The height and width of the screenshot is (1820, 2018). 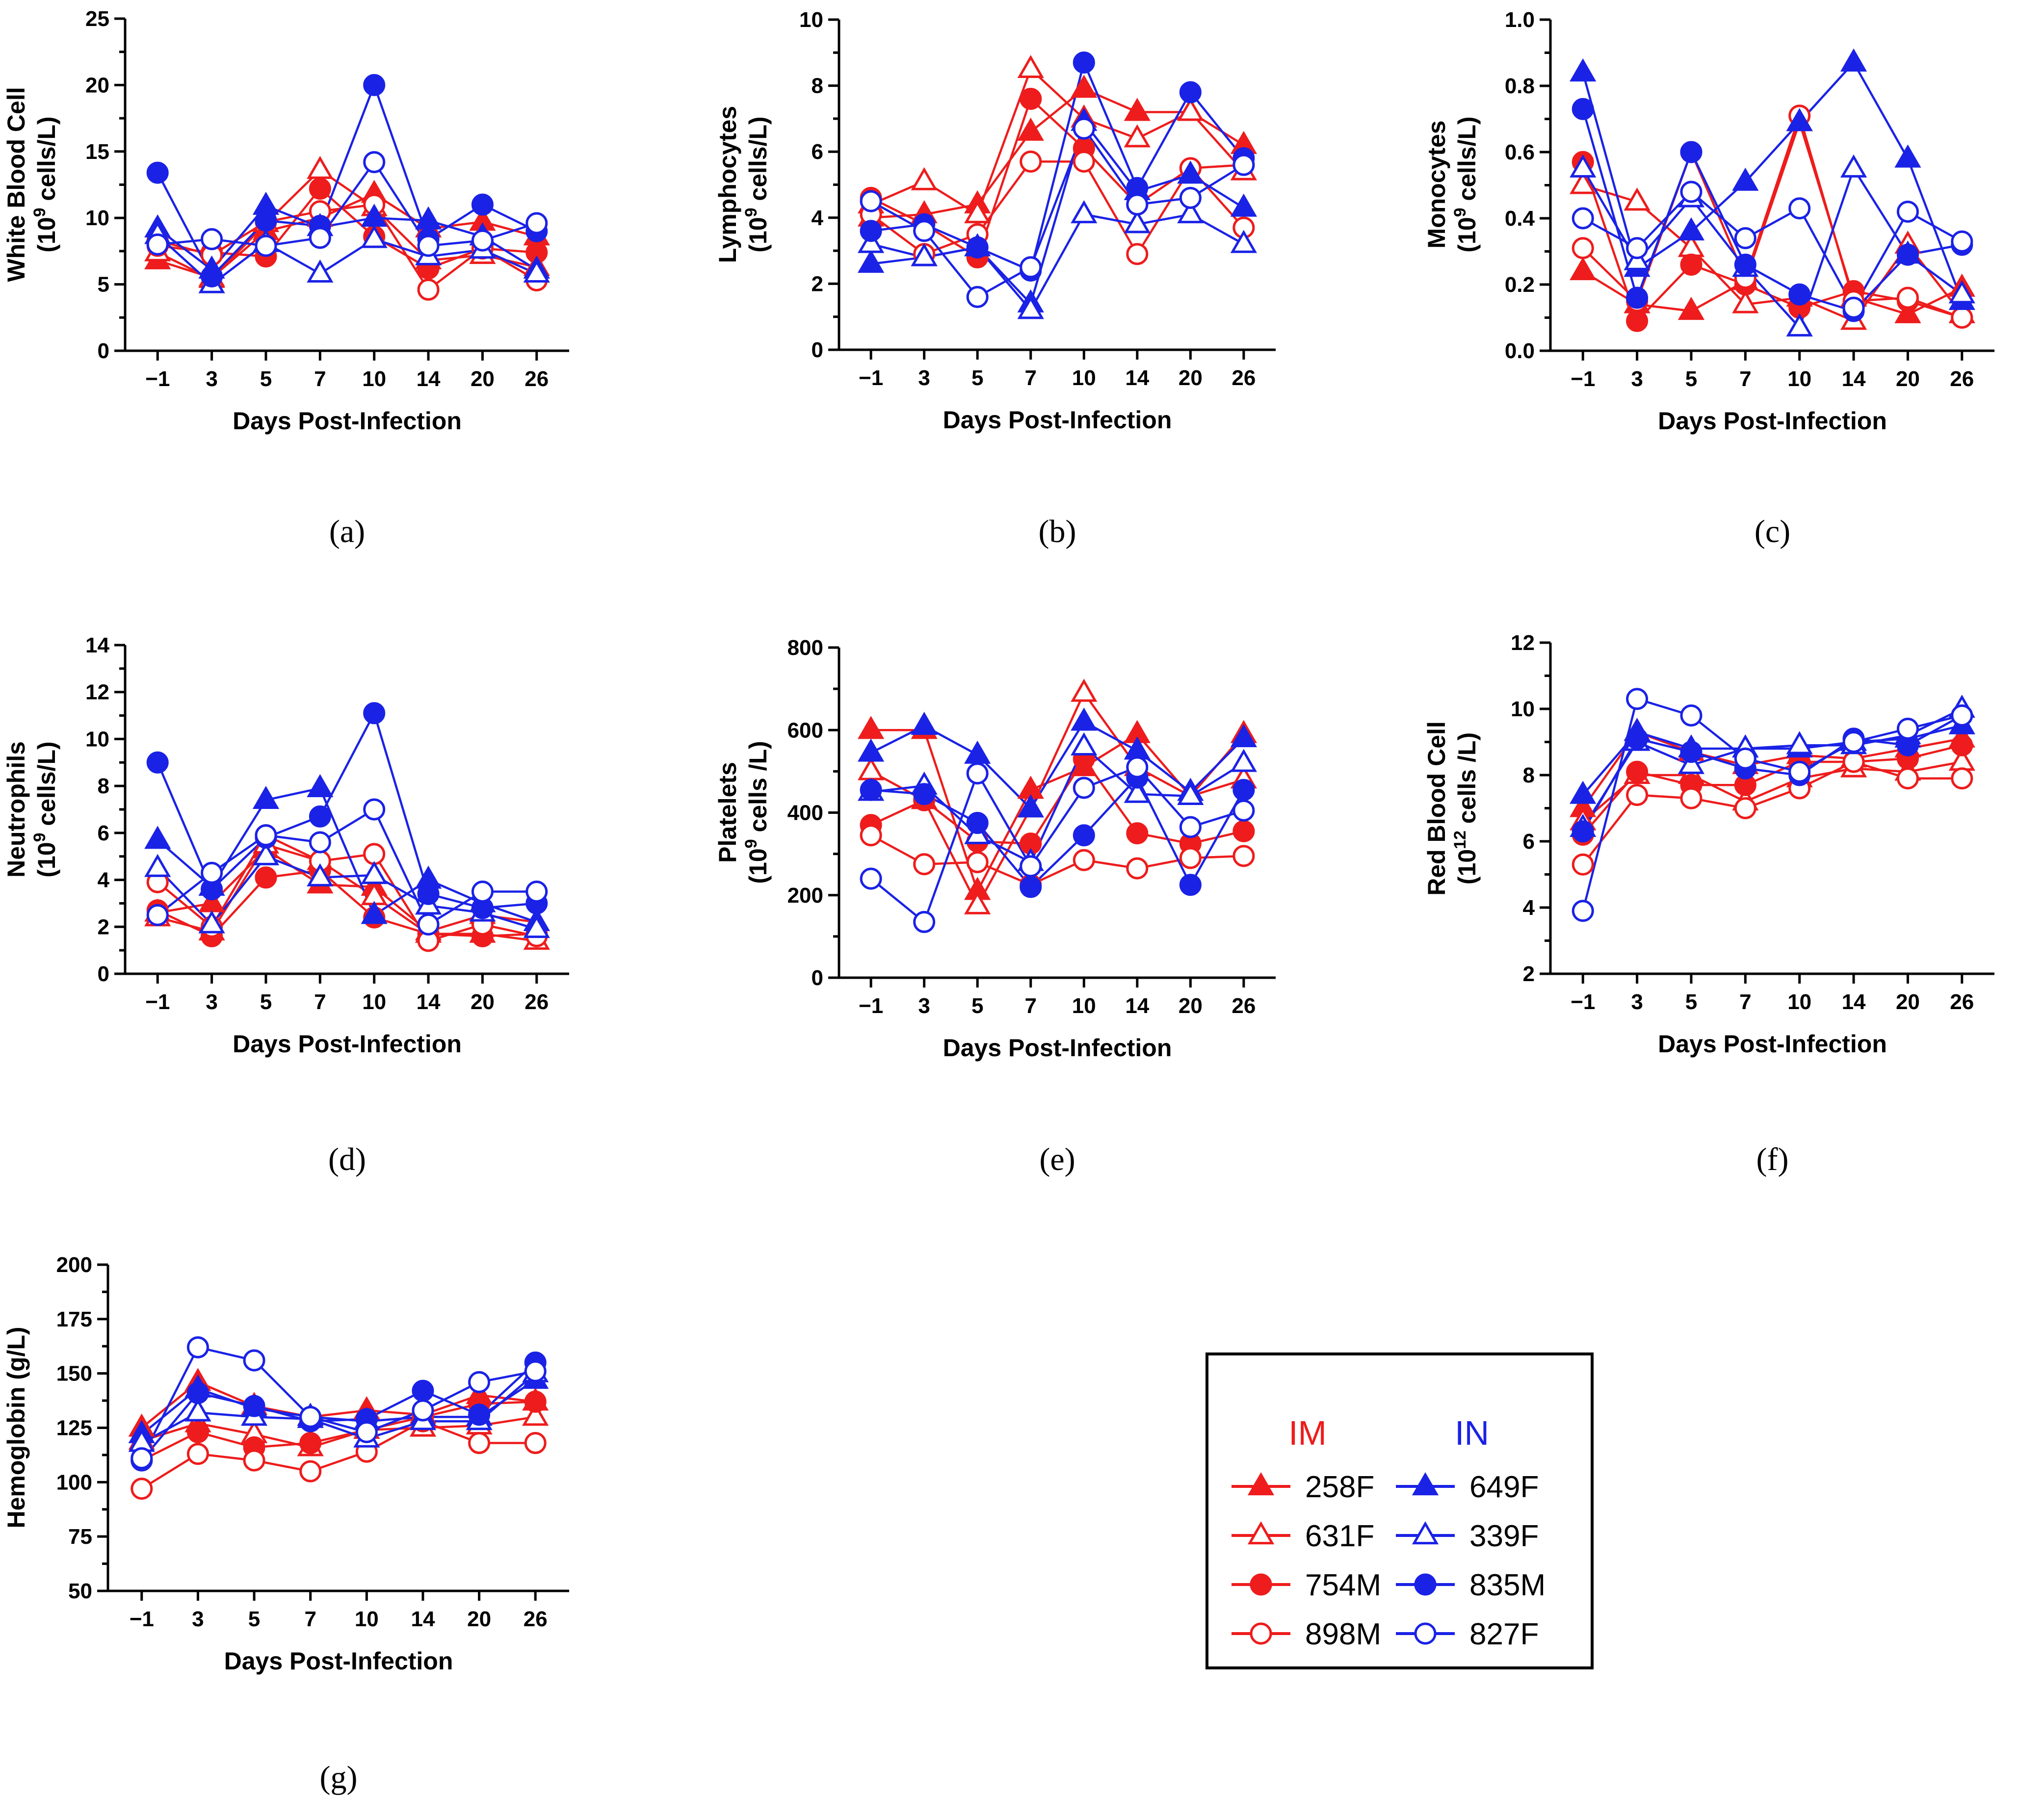 I want to click on data-point-631F, so click(x=1137, y=136).